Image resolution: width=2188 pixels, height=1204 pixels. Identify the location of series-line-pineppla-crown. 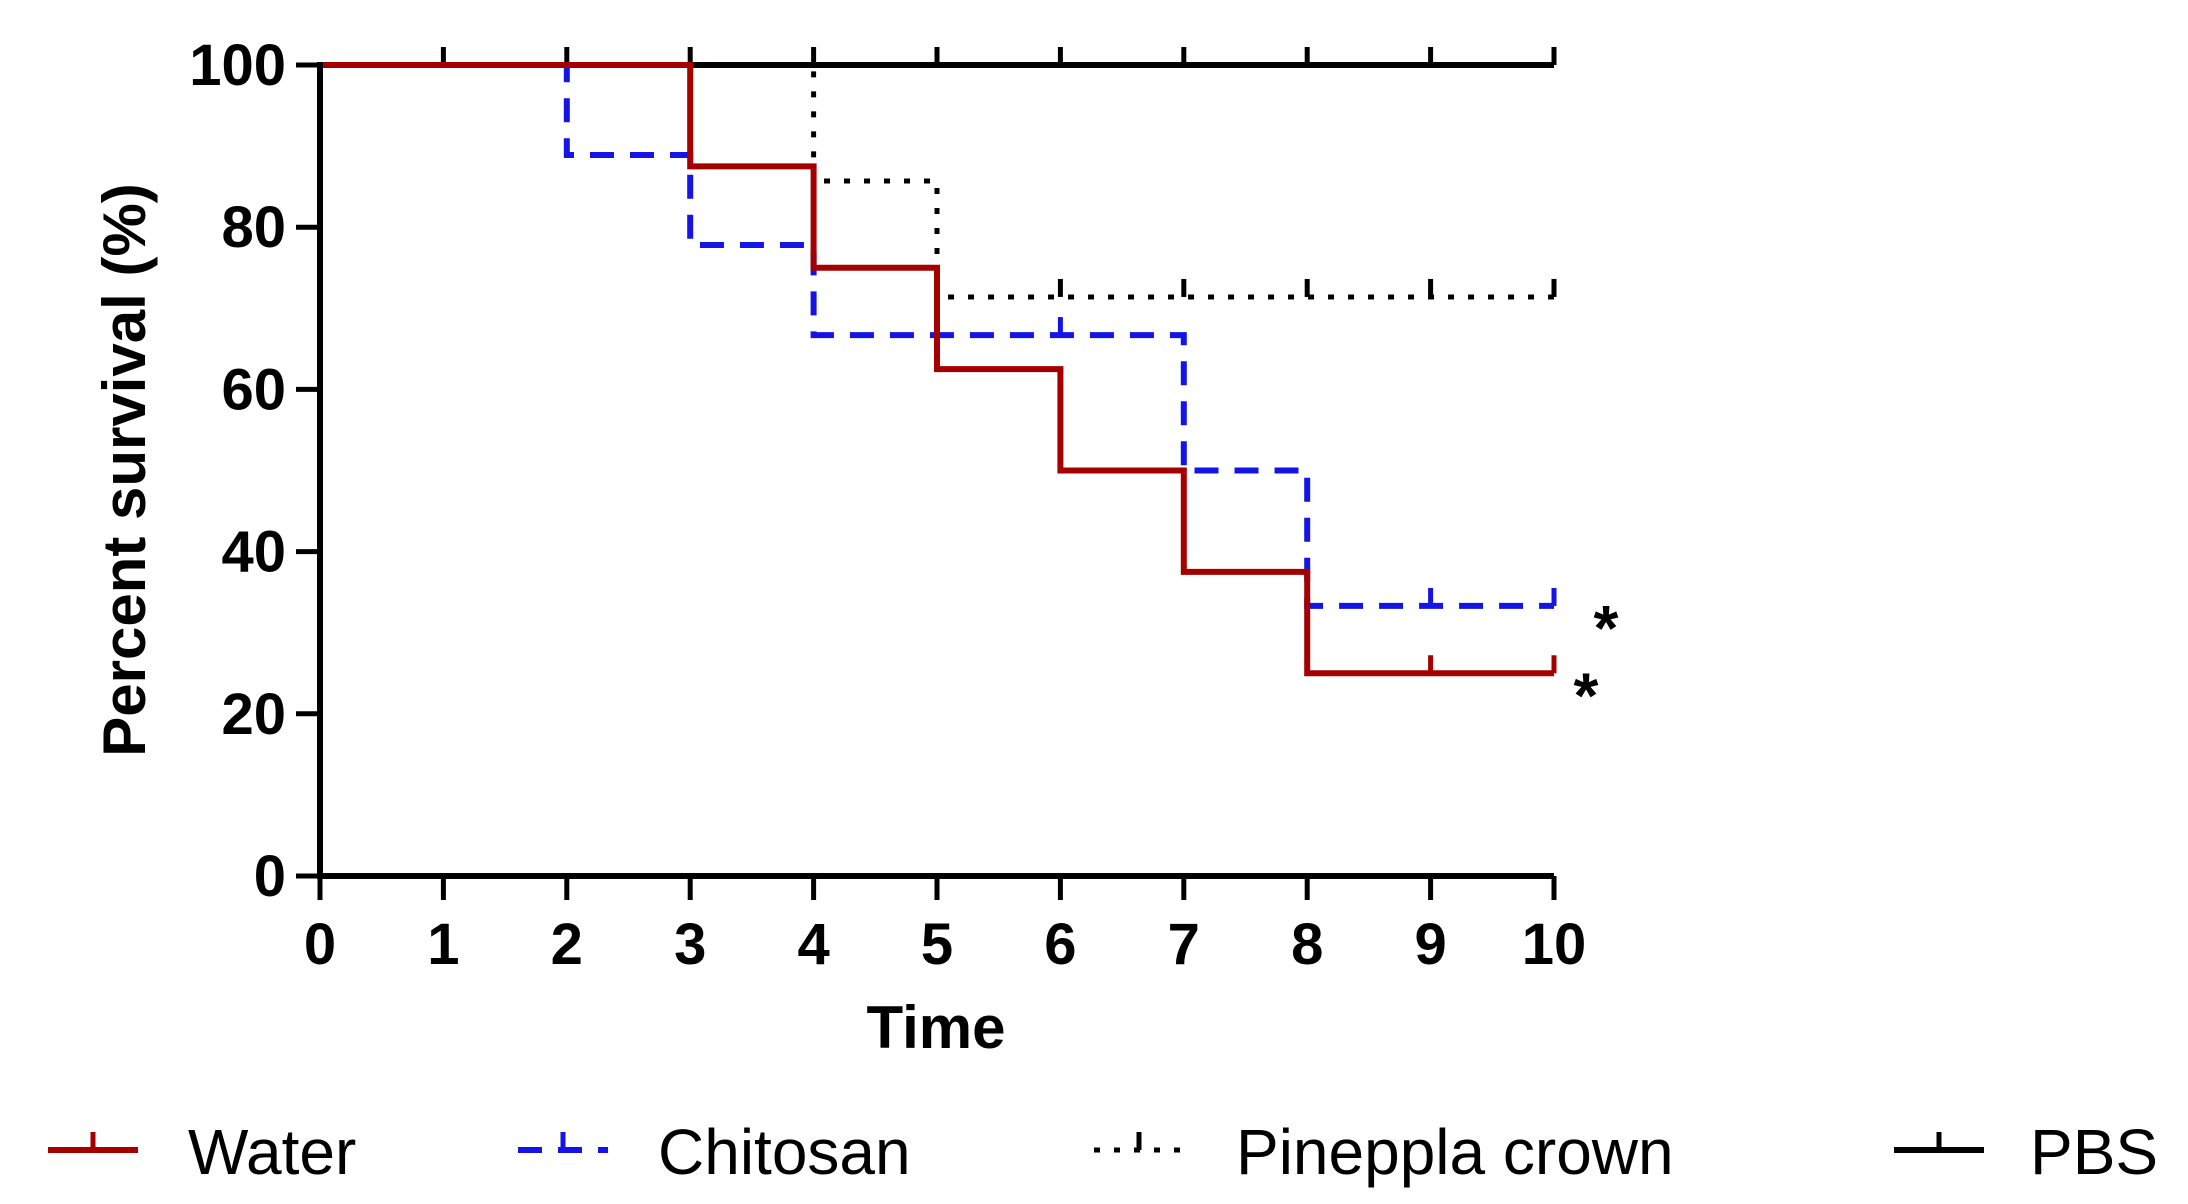
(937, 181).